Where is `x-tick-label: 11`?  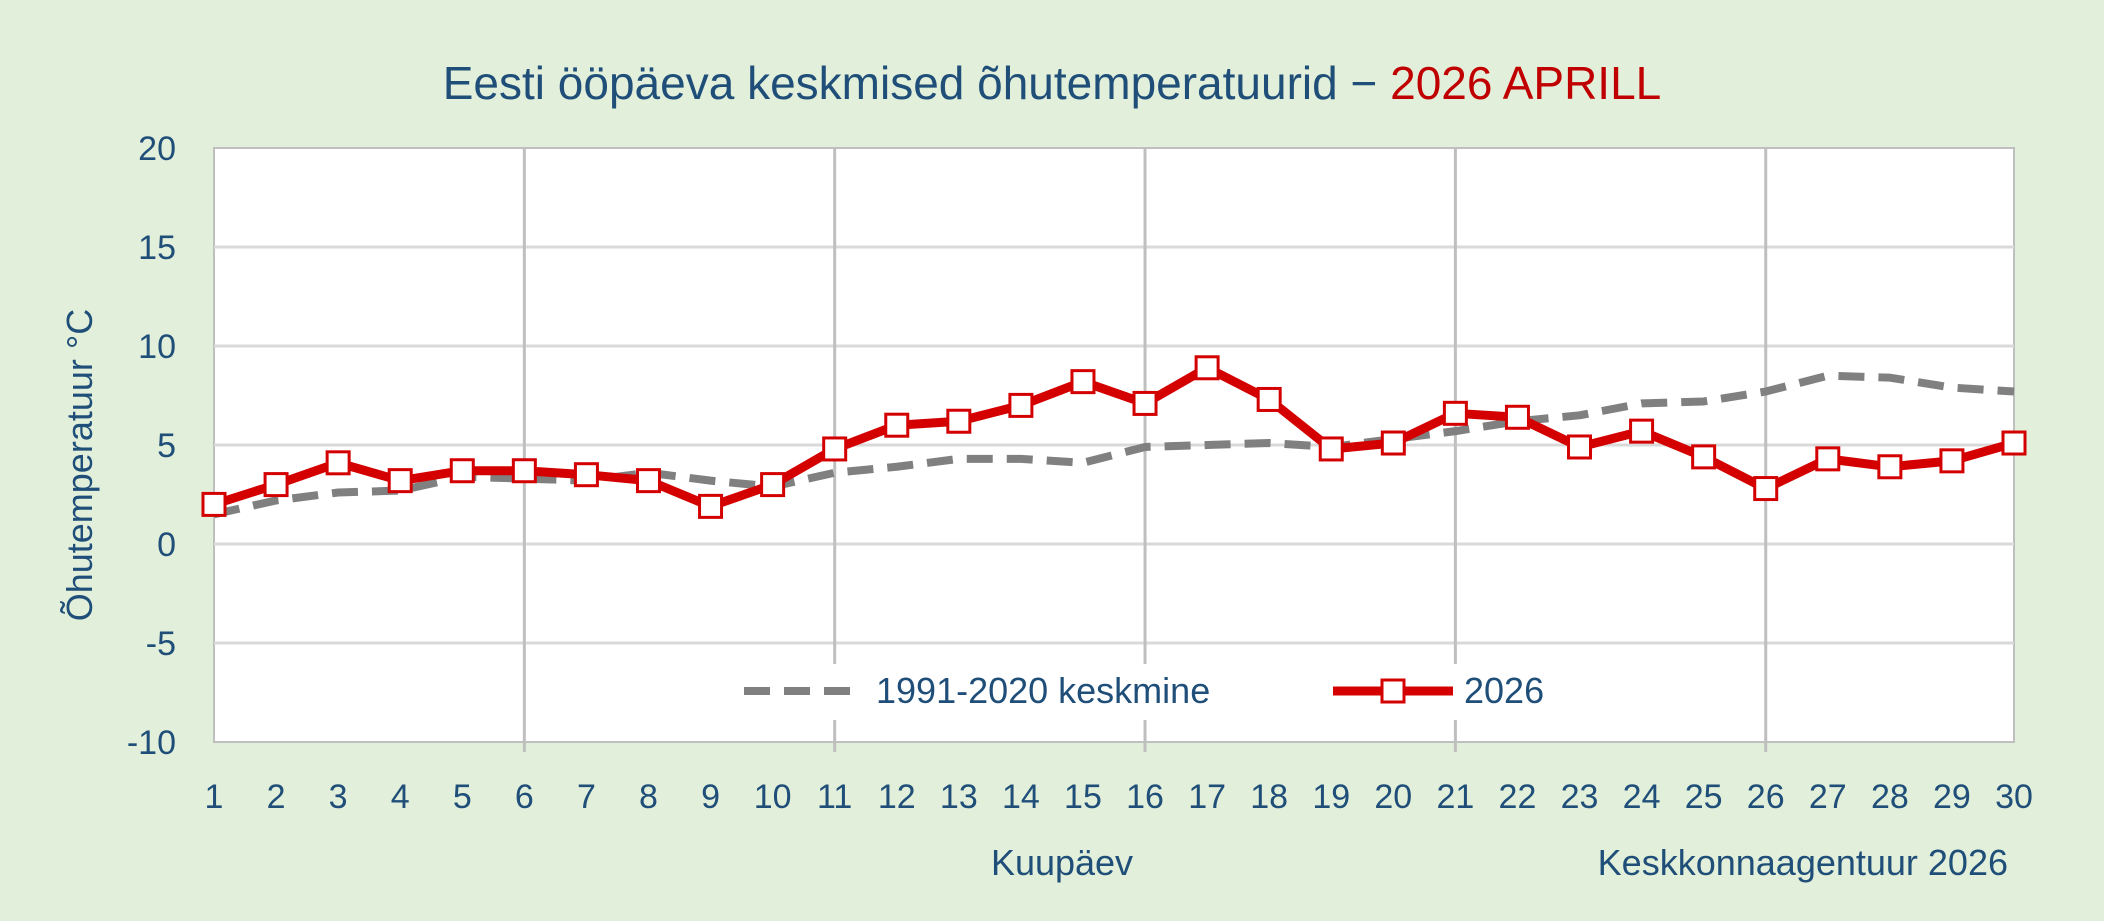 x-tick-label: 11 is located at coordinates (834, 797).